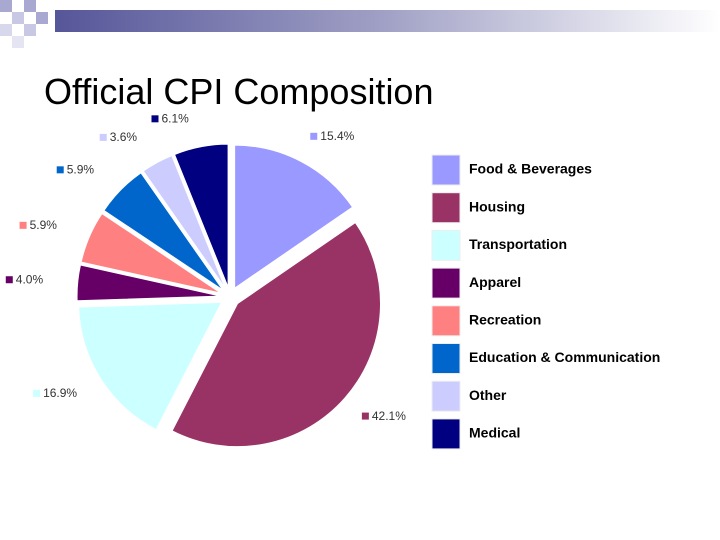  What do you see at coordinates (530, 169) in the screenshot?
I see `legend-label: Food & Beverages` at bounding box center [530, 169].